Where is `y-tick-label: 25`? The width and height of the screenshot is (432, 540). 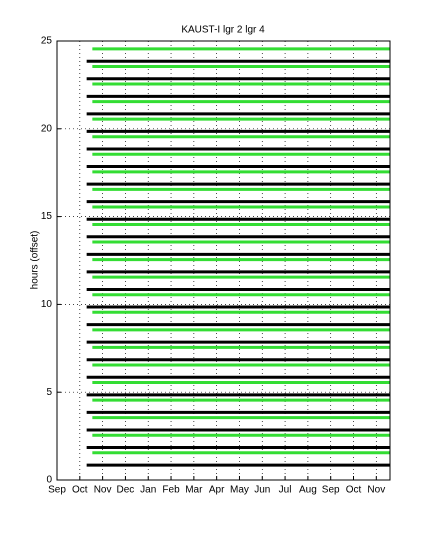
y-tick-label: 25 is located at coordinates (47, 41).